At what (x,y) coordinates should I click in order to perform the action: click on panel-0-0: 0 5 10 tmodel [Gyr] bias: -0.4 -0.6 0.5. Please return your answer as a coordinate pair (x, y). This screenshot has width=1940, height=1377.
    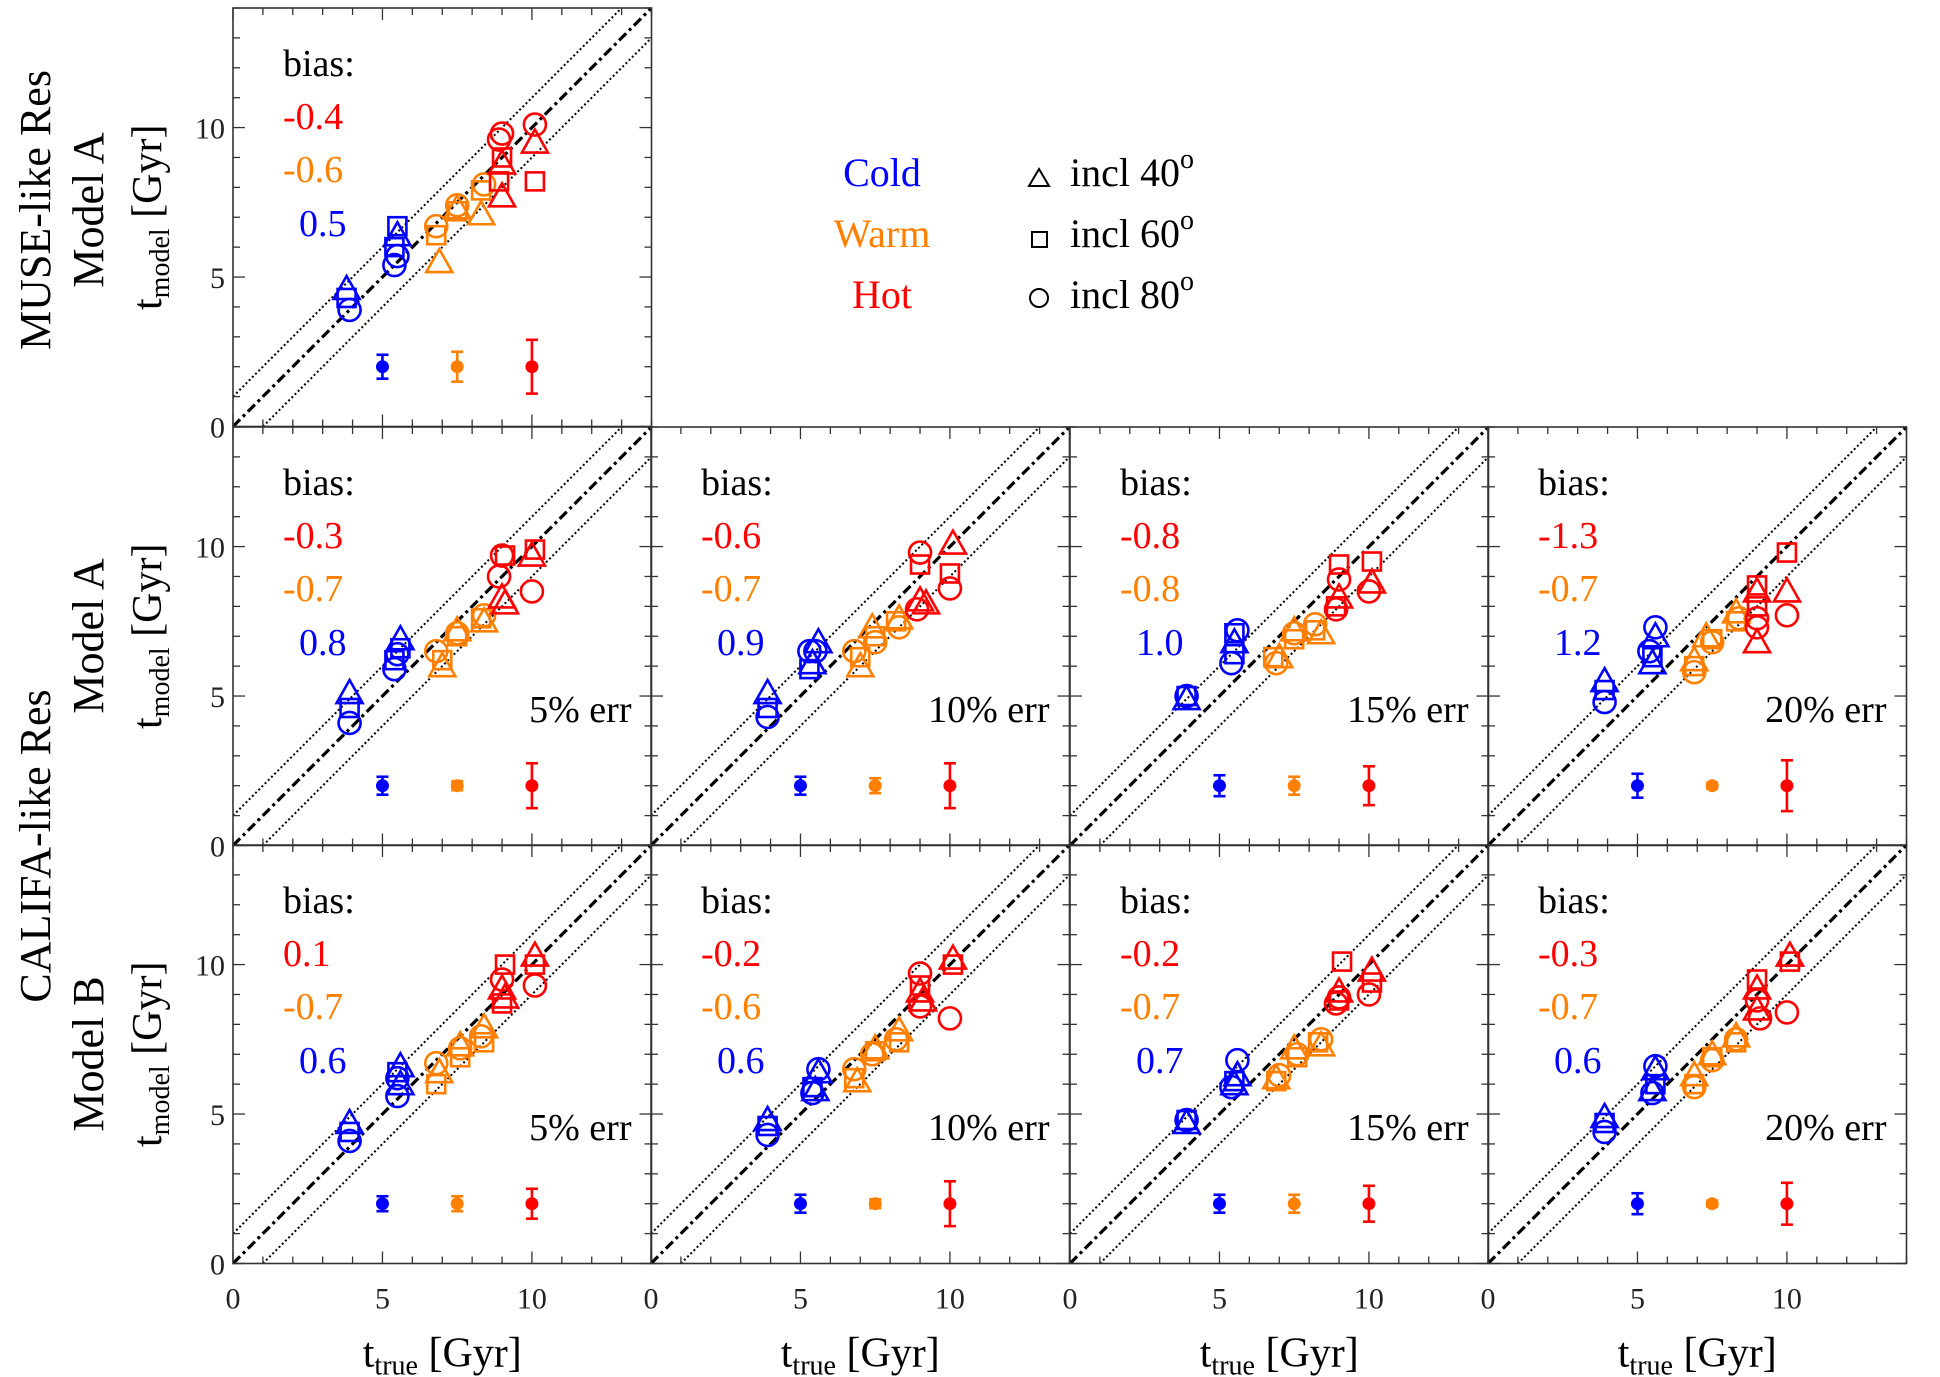
    Looking at the image, I should click on (389, 226).